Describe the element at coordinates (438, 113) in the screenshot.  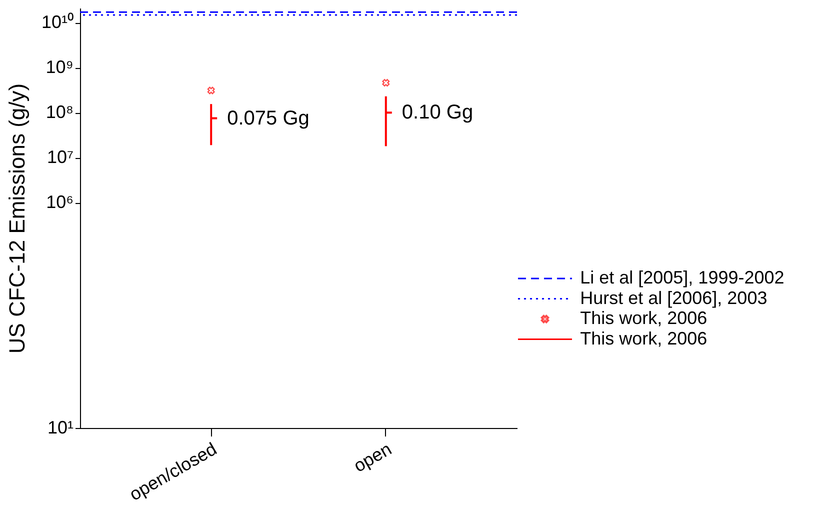
I see `annotation: 0.10 Gg` at that location.